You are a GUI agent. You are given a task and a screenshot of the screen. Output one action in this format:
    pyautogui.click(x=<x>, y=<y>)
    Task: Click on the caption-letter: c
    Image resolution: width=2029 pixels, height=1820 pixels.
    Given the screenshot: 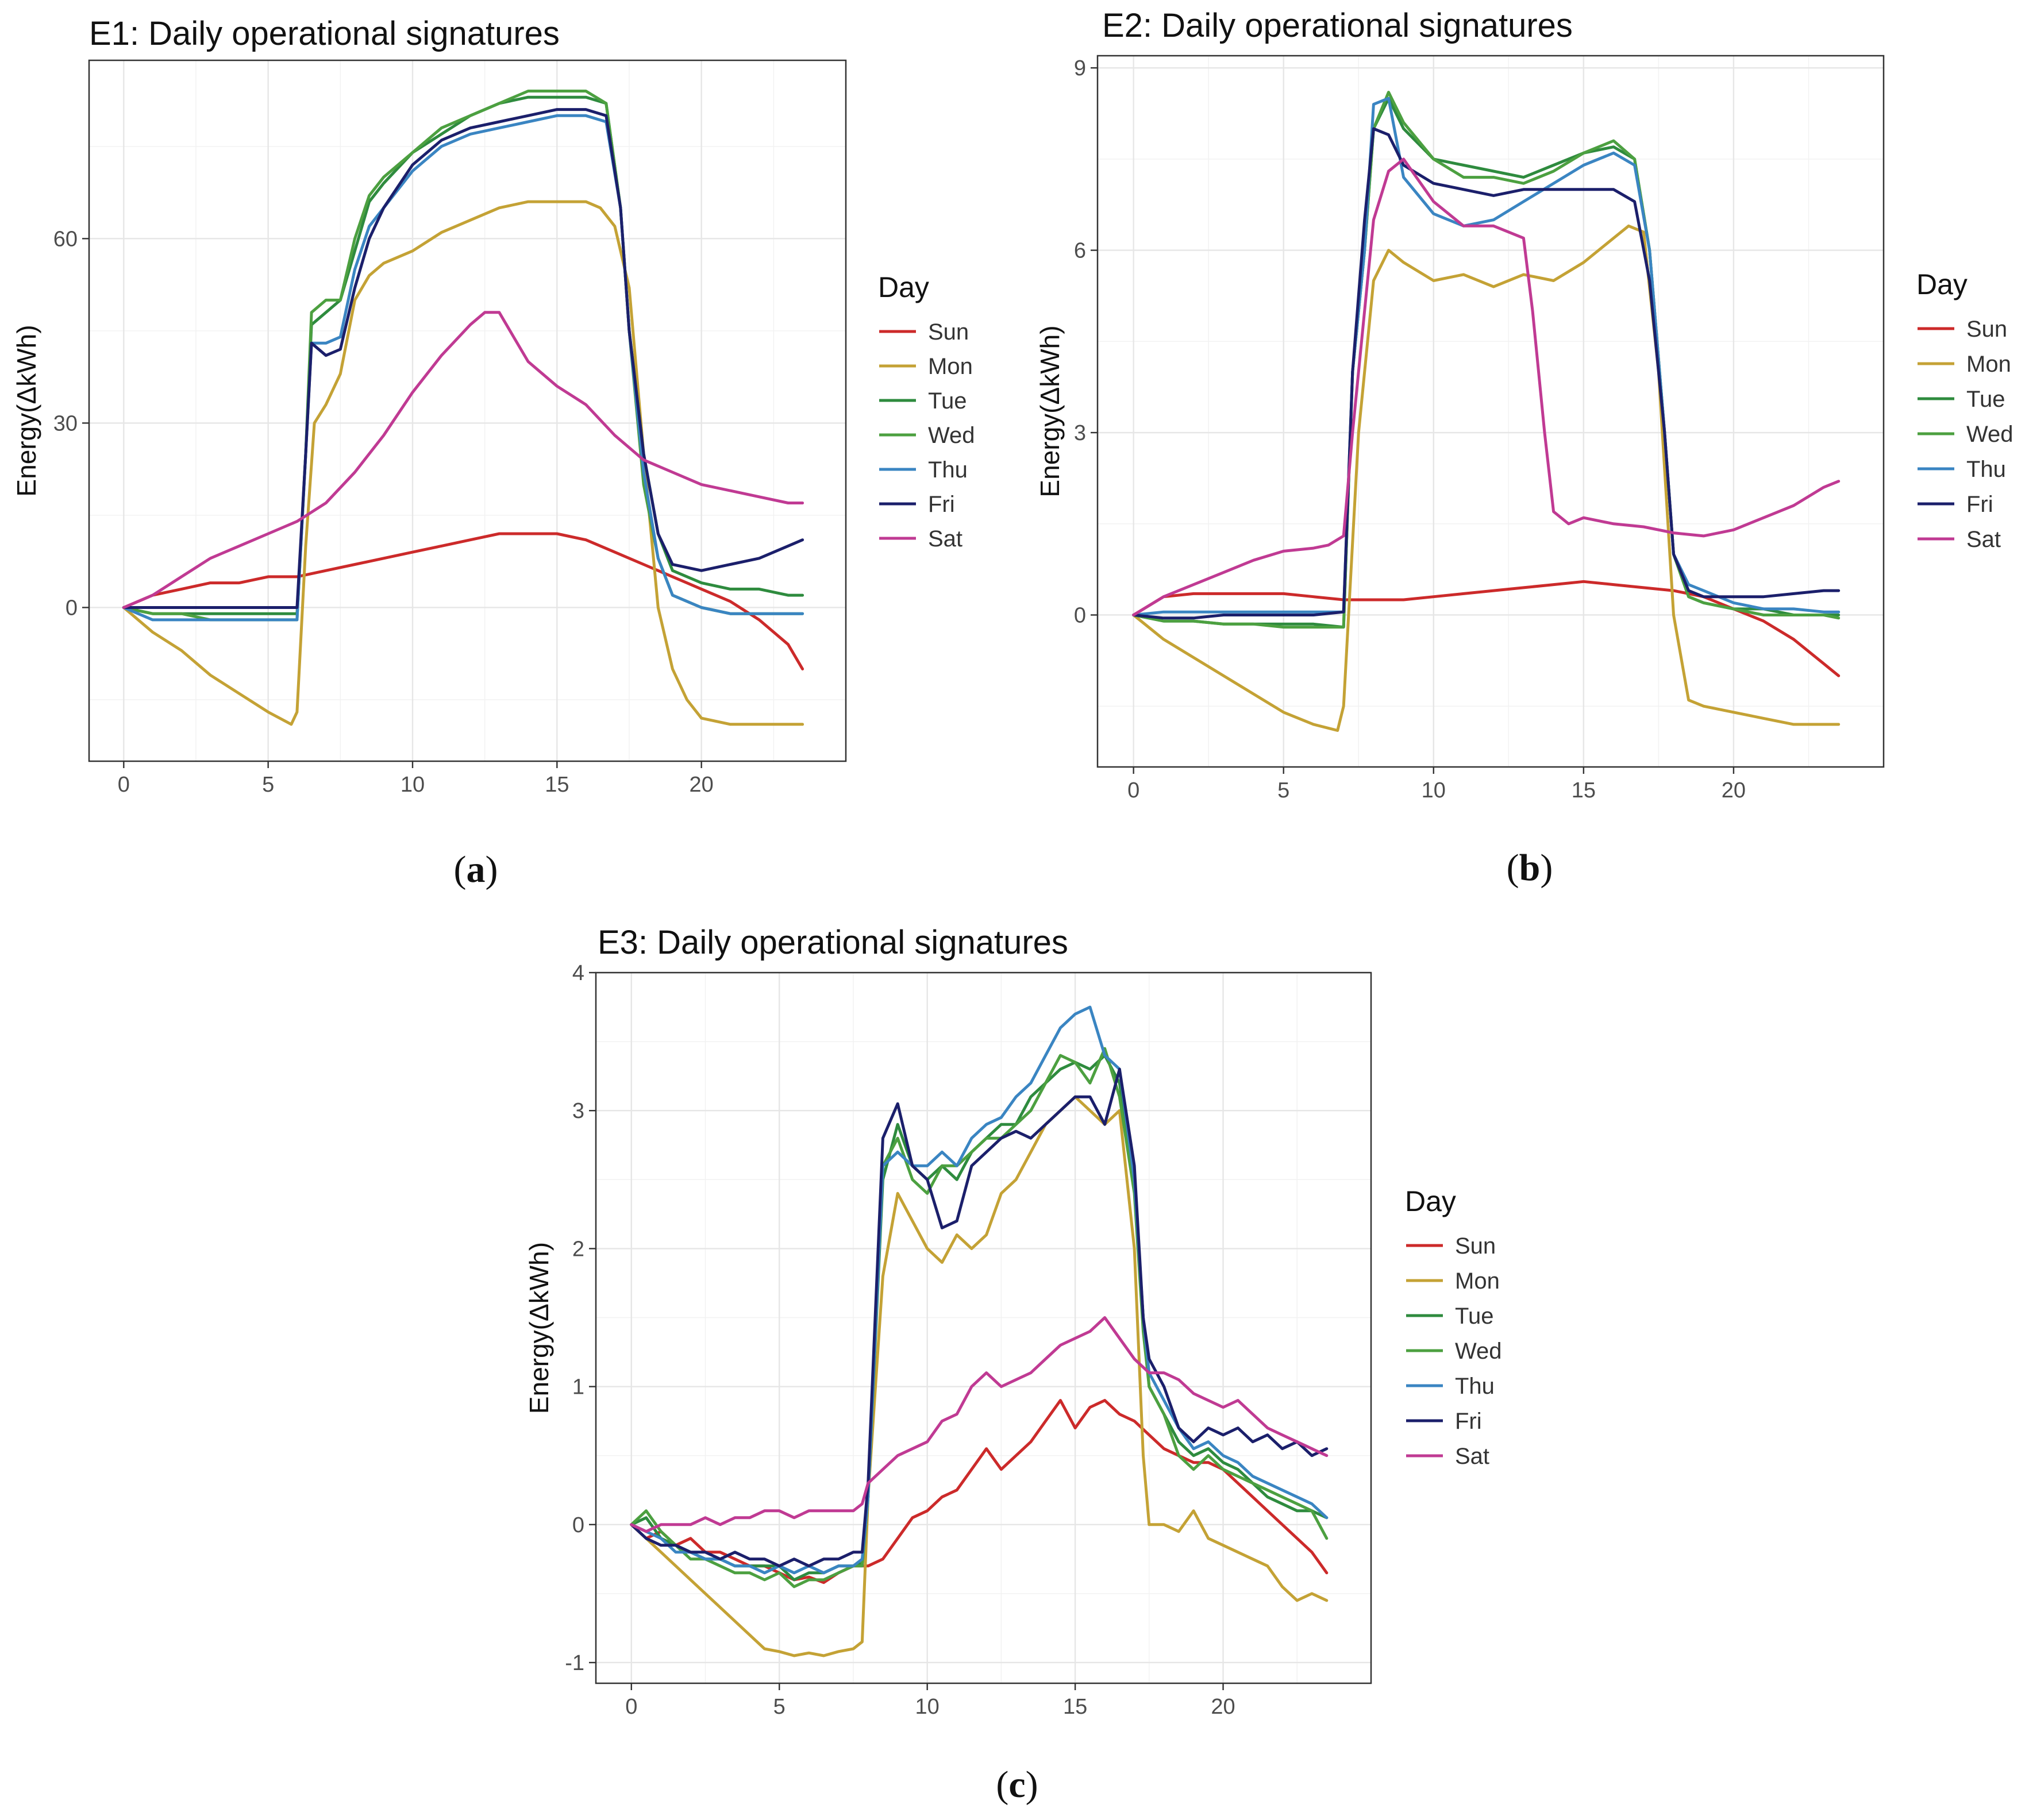 What is the action you would take?
    pyautogui.click(x=1016, y=1785)
    